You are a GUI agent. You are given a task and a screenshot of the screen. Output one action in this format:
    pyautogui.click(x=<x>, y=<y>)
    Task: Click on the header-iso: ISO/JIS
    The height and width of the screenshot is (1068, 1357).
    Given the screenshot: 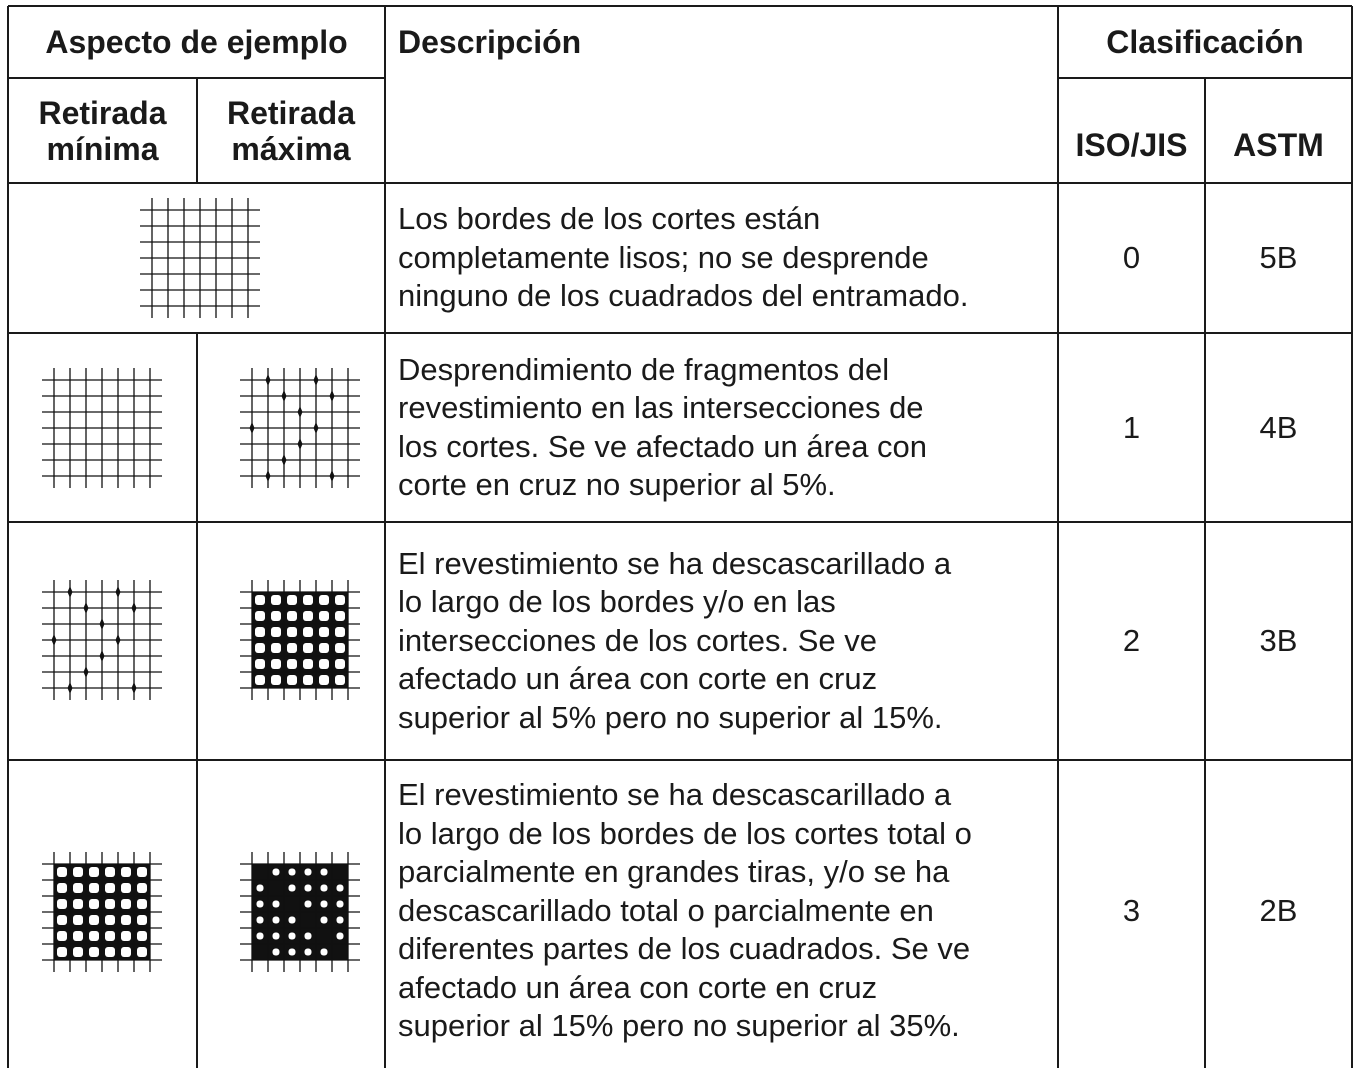 What is the action you would take?
    pyautogui.click(x=1131, y=144)
    